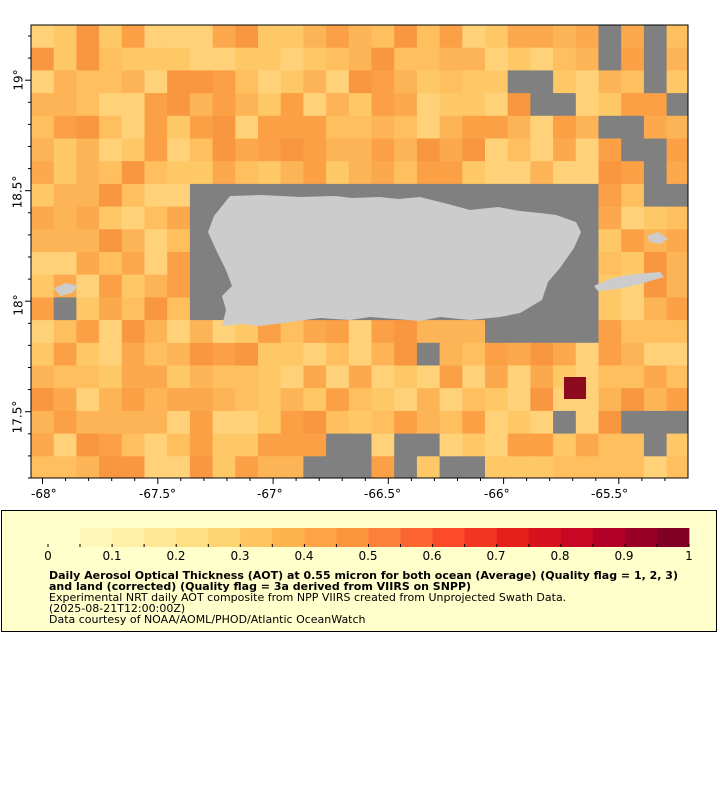 This screenshot has width=720, height=800. What do you see at coordinates (496, 556) in the screenshot?
I see `colorbar-tick-label: 0.7` at bounding box center [496, 556].